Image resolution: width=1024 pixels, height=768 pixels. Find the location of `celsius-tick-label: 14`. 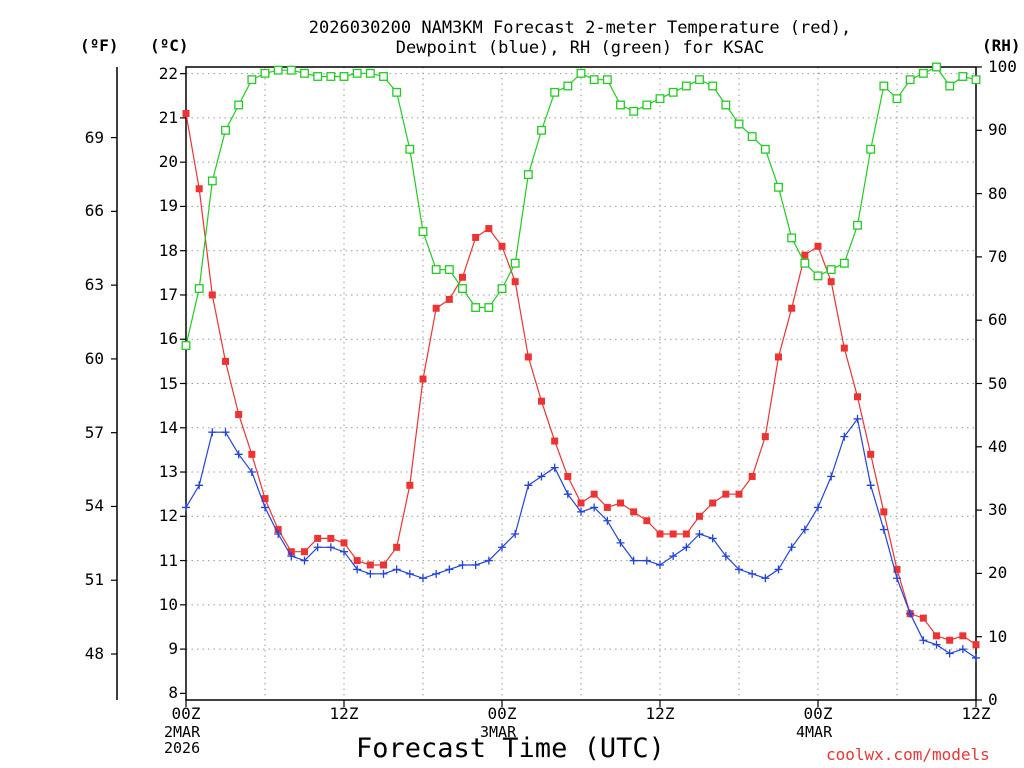

celsius-tick-label: 14 is located at coordinates (168, 427).